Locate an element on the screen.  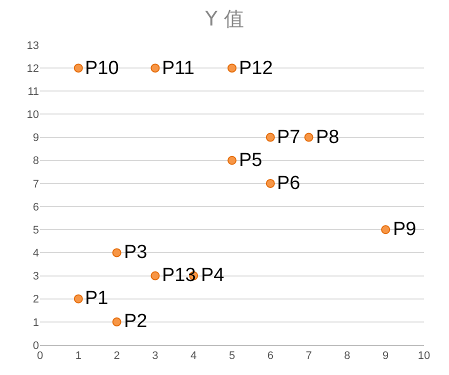
y-tick-label: 8 is located at coordinates (35, 161).